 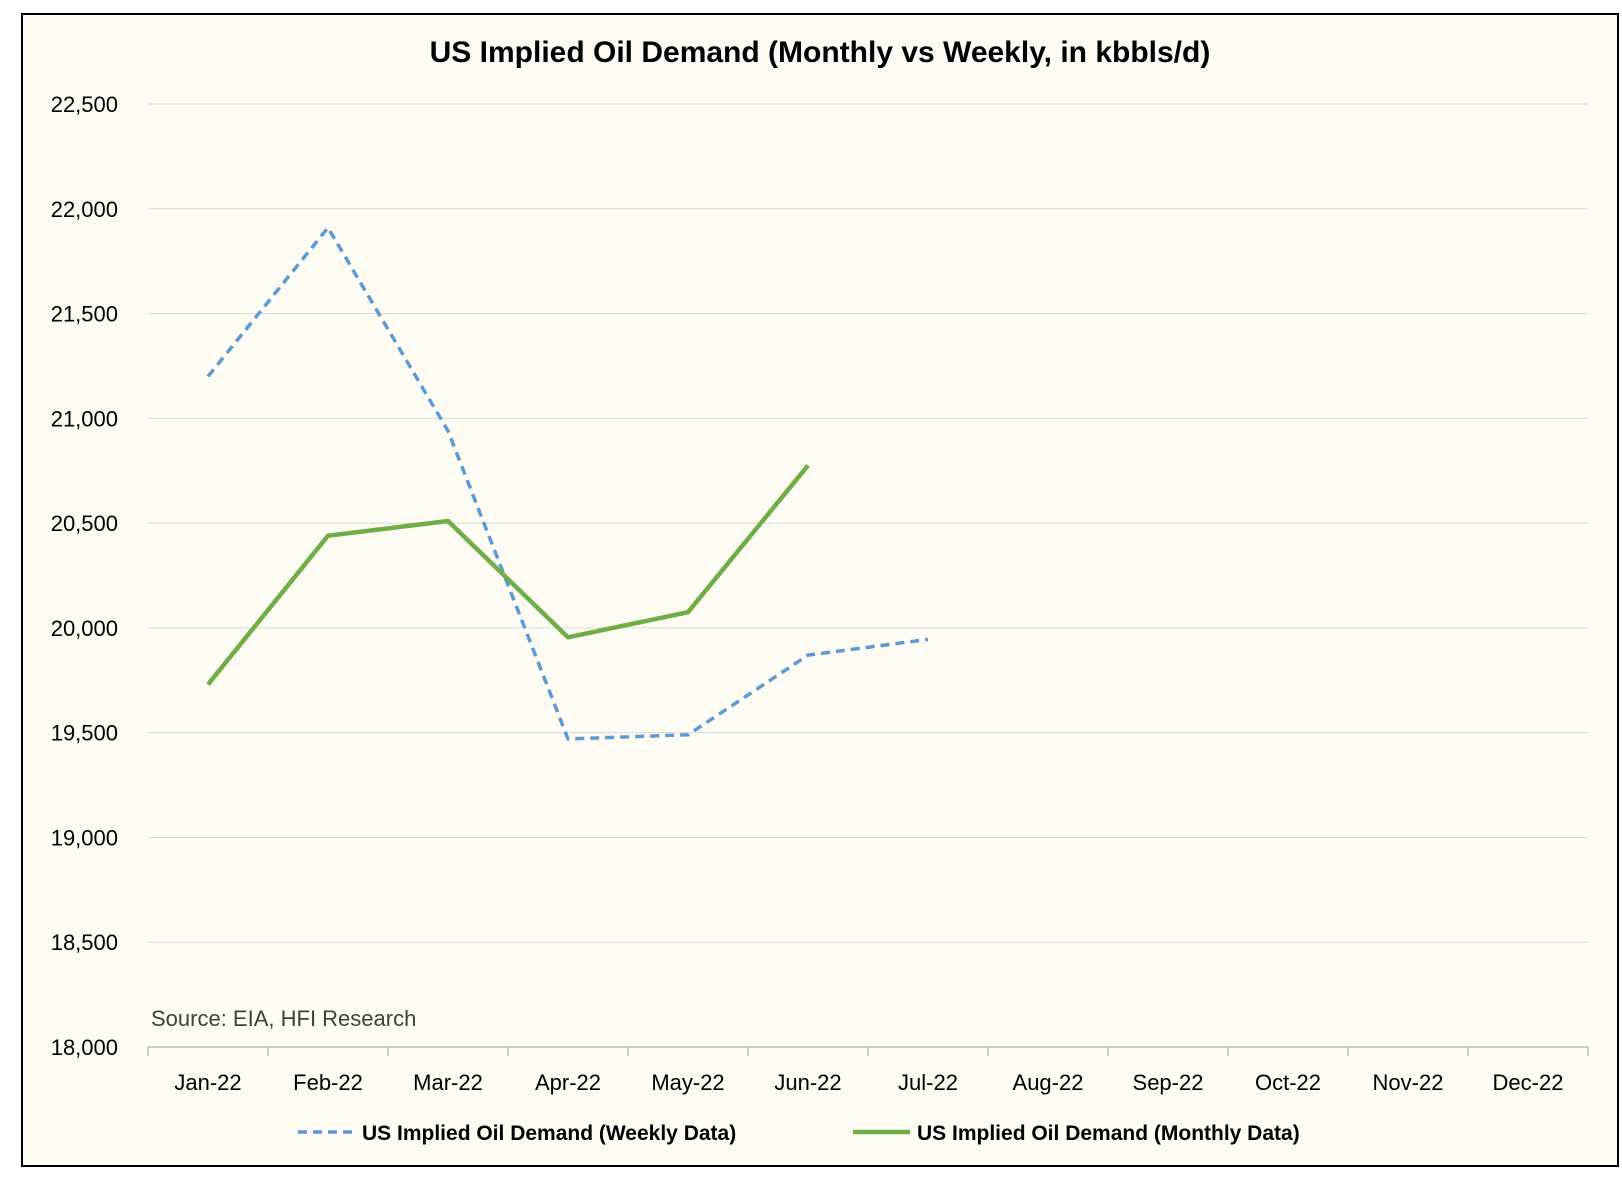 What do you see at coordinates (1288, 1082) in the screenshot?
I see `x-tick-label: Oct-22` at bounding box center [1288, 1082].